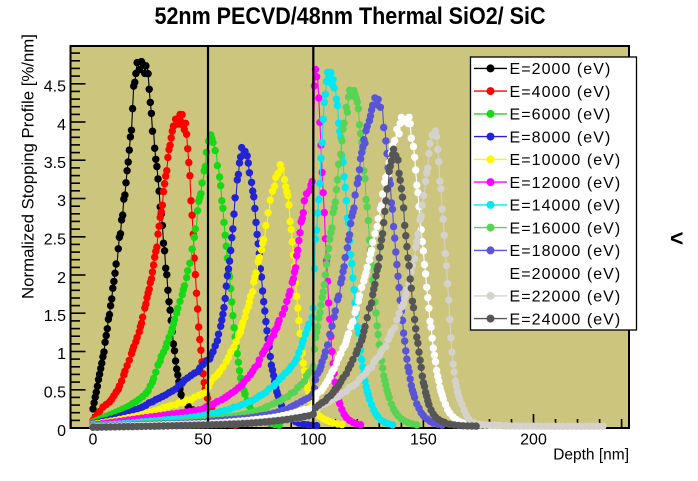  What do you see at coordinates (61, 278) in the screenshot?
I see `svg-text: 2` at bounding box center [61, 278].